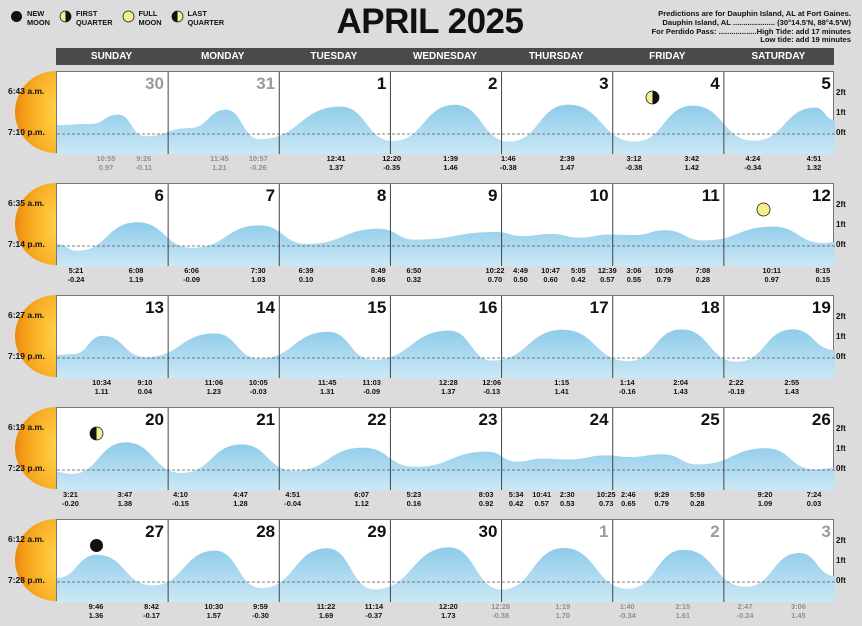 The width and height of the screenshot is (862, 626). I want to click on tide-reading: 12:20 1.73, so click(448, 611).